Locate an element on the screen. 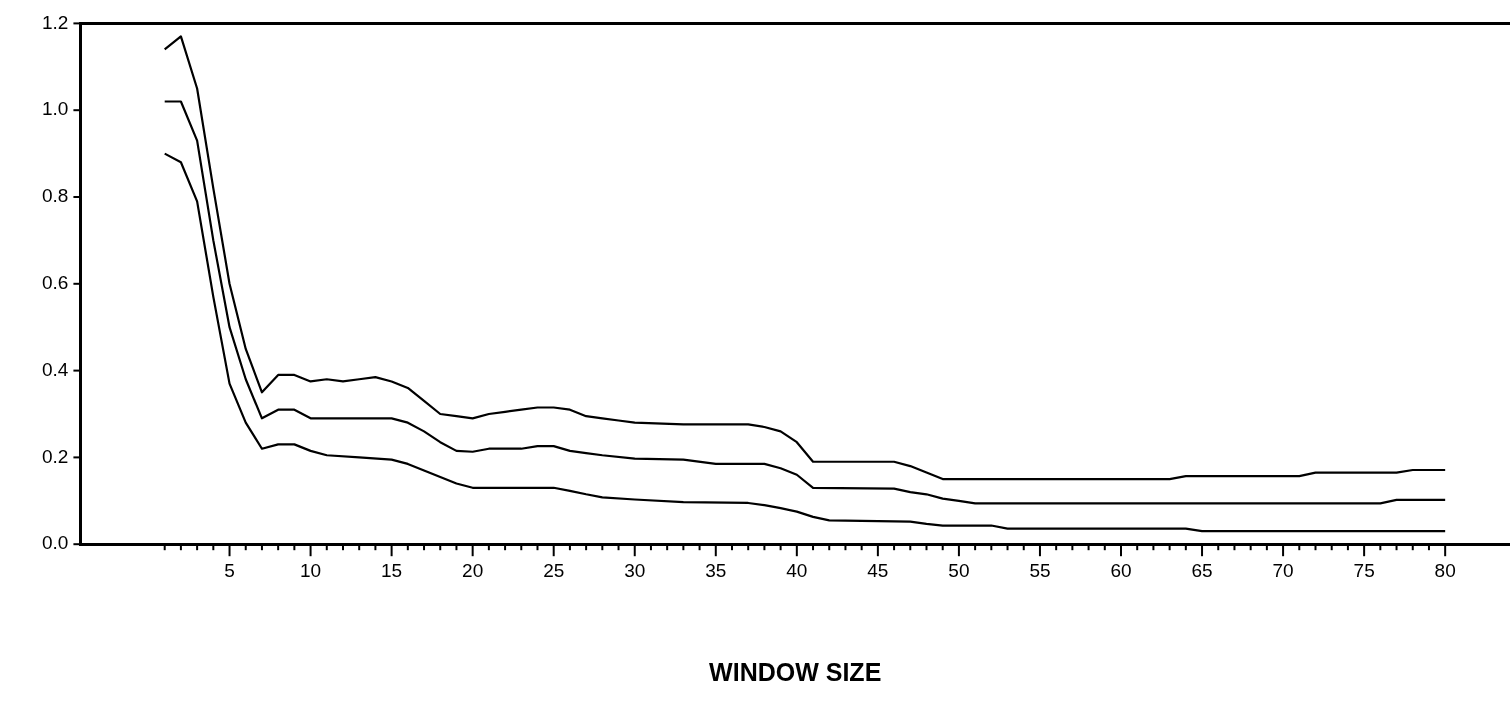 The width and height of the screenshot is (1510, 701). x-tick-label: 25 is located at coordinates (554, 570).